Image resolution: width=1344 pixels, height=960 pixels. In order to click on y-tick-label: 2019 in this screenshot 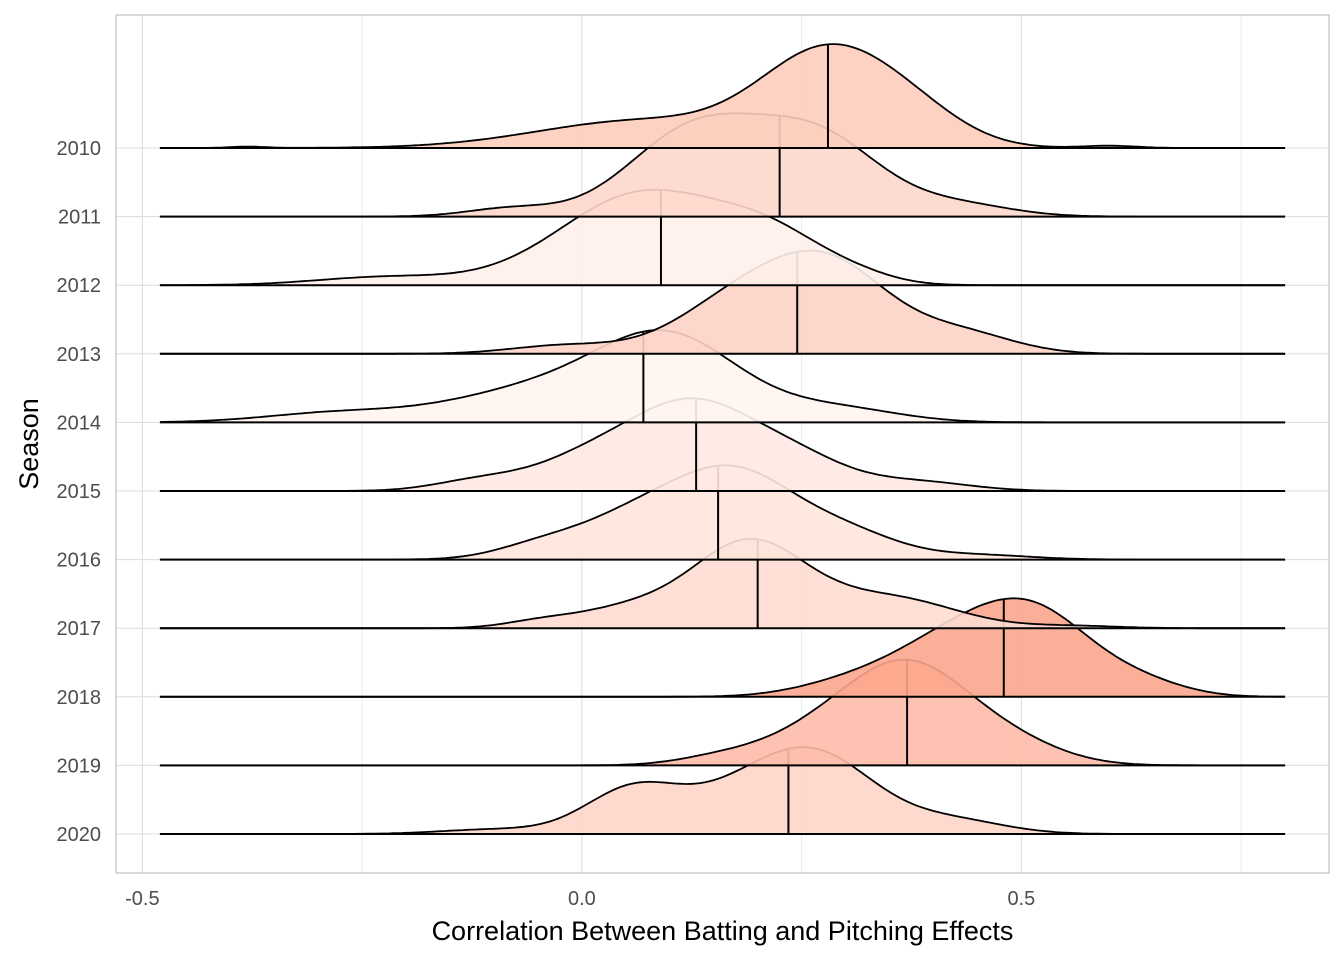, I will do `click(79, 766)`.